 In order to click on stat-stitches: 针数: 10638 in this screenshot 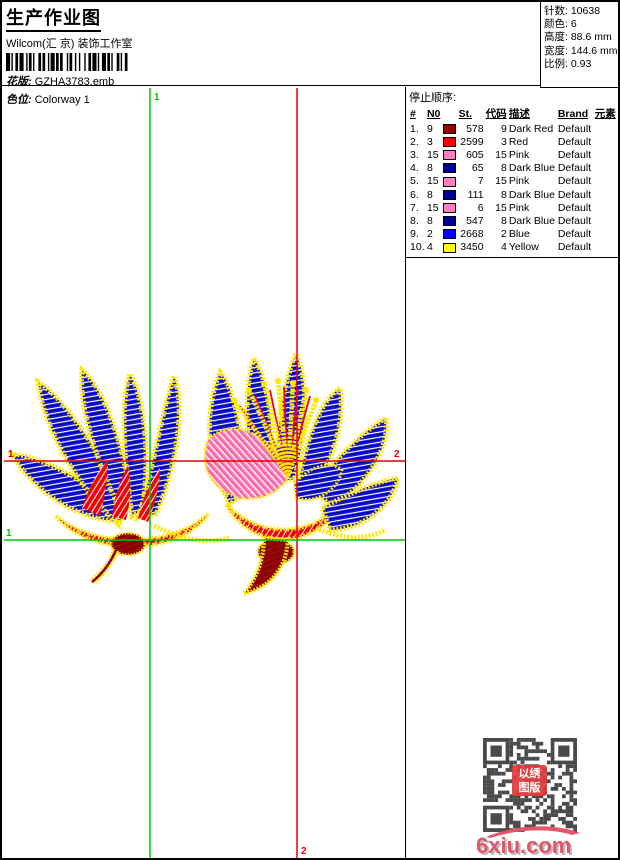, I will do `click(572, 11)`.